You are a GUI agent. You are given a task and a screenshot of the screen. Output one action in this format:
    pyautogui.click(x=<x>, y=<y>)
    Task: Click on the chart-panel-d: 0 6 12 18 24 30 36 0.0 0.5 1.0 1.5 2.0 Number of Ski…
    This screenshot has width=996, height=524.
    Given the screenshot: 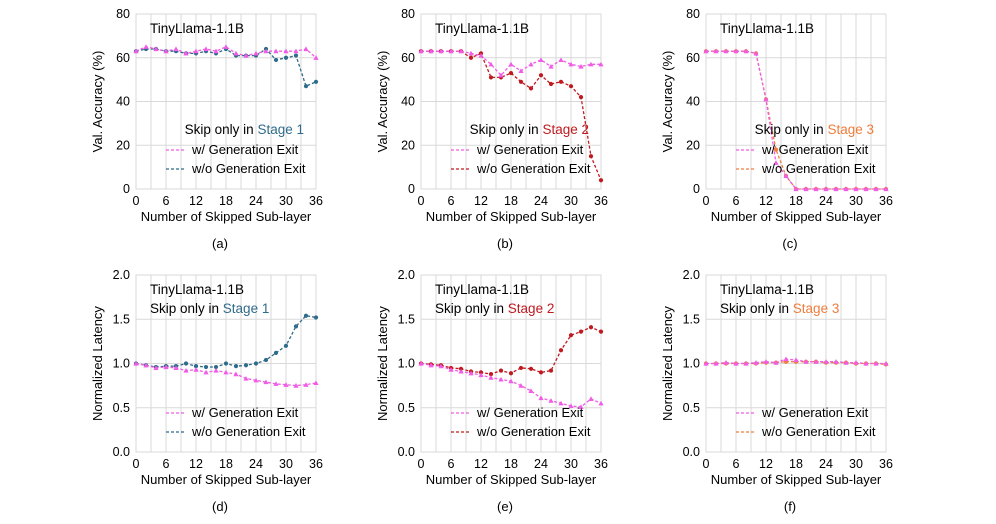 What is the action you would take?
    pyautogui.click(x=206, y=391)
    